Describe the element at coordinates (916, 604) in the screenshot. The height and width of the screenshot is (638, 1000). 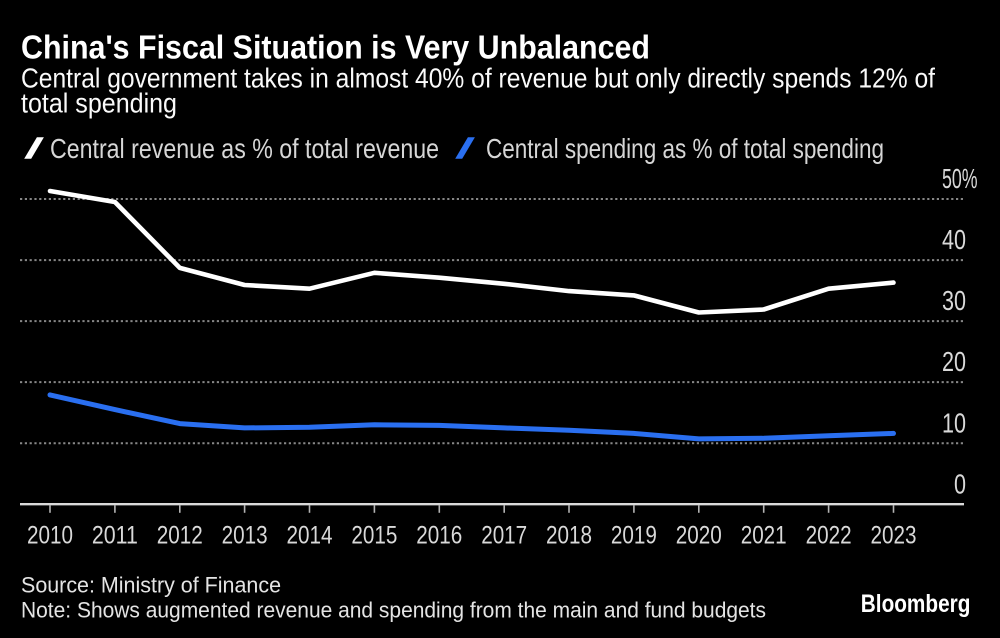
I see `svg-text: Bloomberg` at that location.